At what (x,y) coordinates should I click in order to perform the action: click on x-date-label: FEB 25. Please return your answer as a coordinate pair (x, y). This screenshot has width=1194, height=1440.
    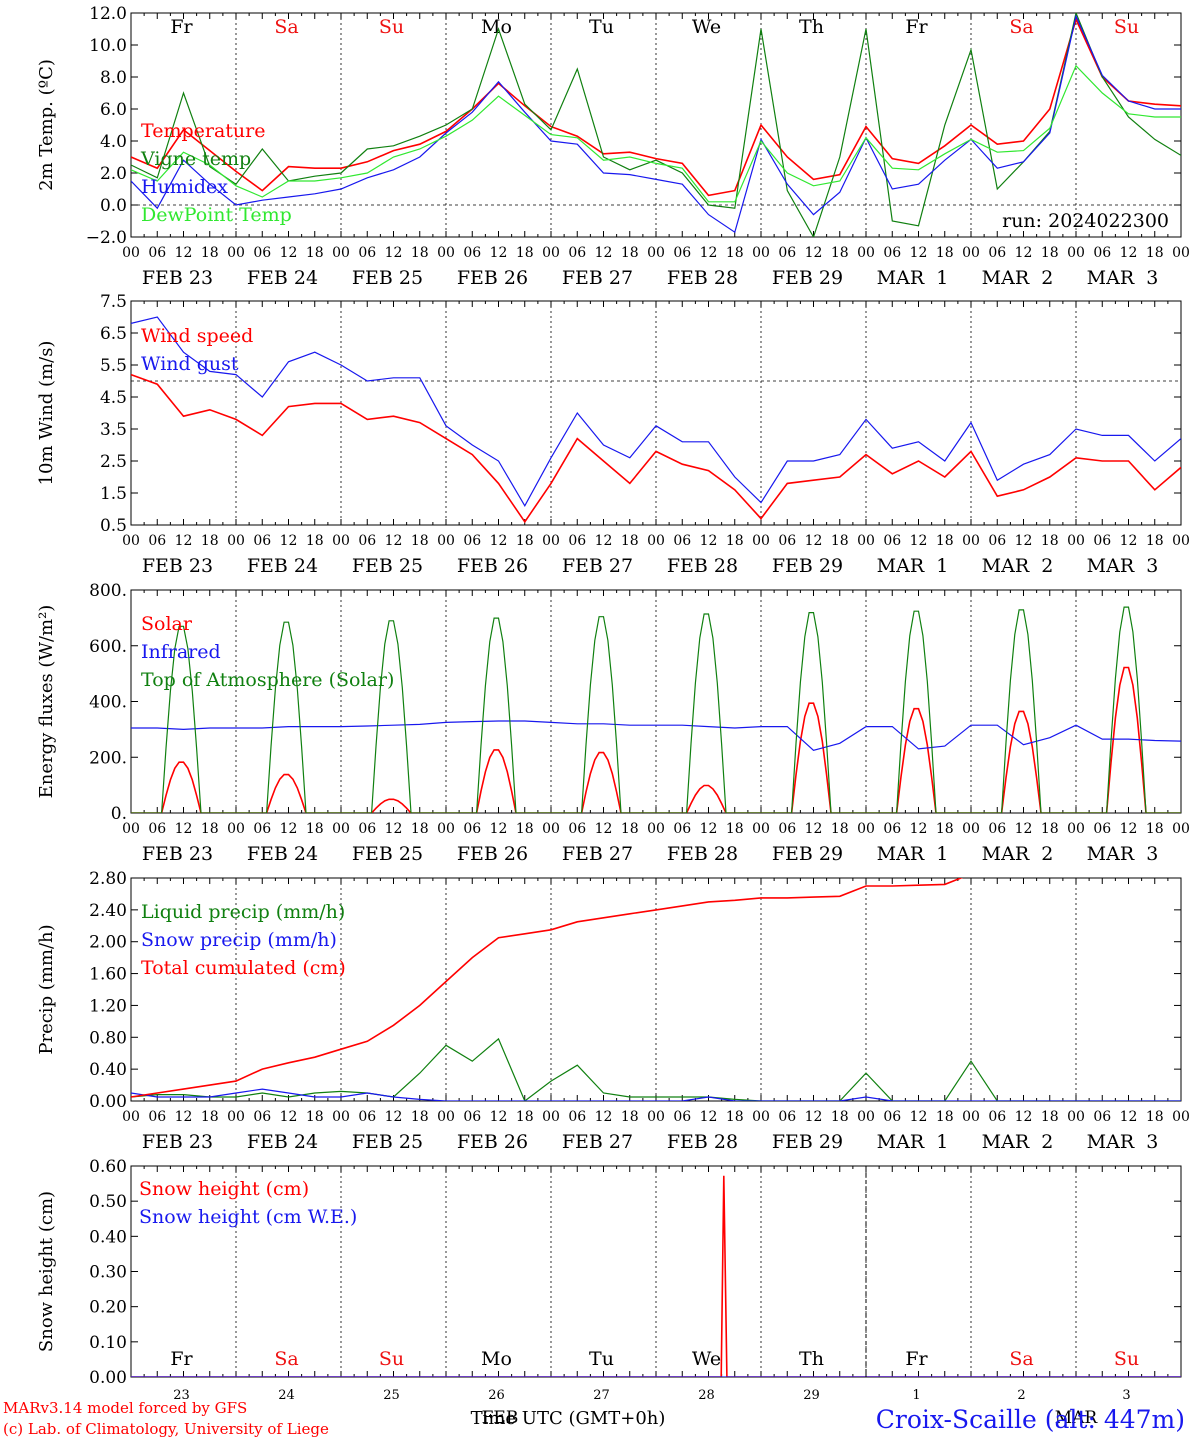
    Looking at the image, I should click on (387, 854).